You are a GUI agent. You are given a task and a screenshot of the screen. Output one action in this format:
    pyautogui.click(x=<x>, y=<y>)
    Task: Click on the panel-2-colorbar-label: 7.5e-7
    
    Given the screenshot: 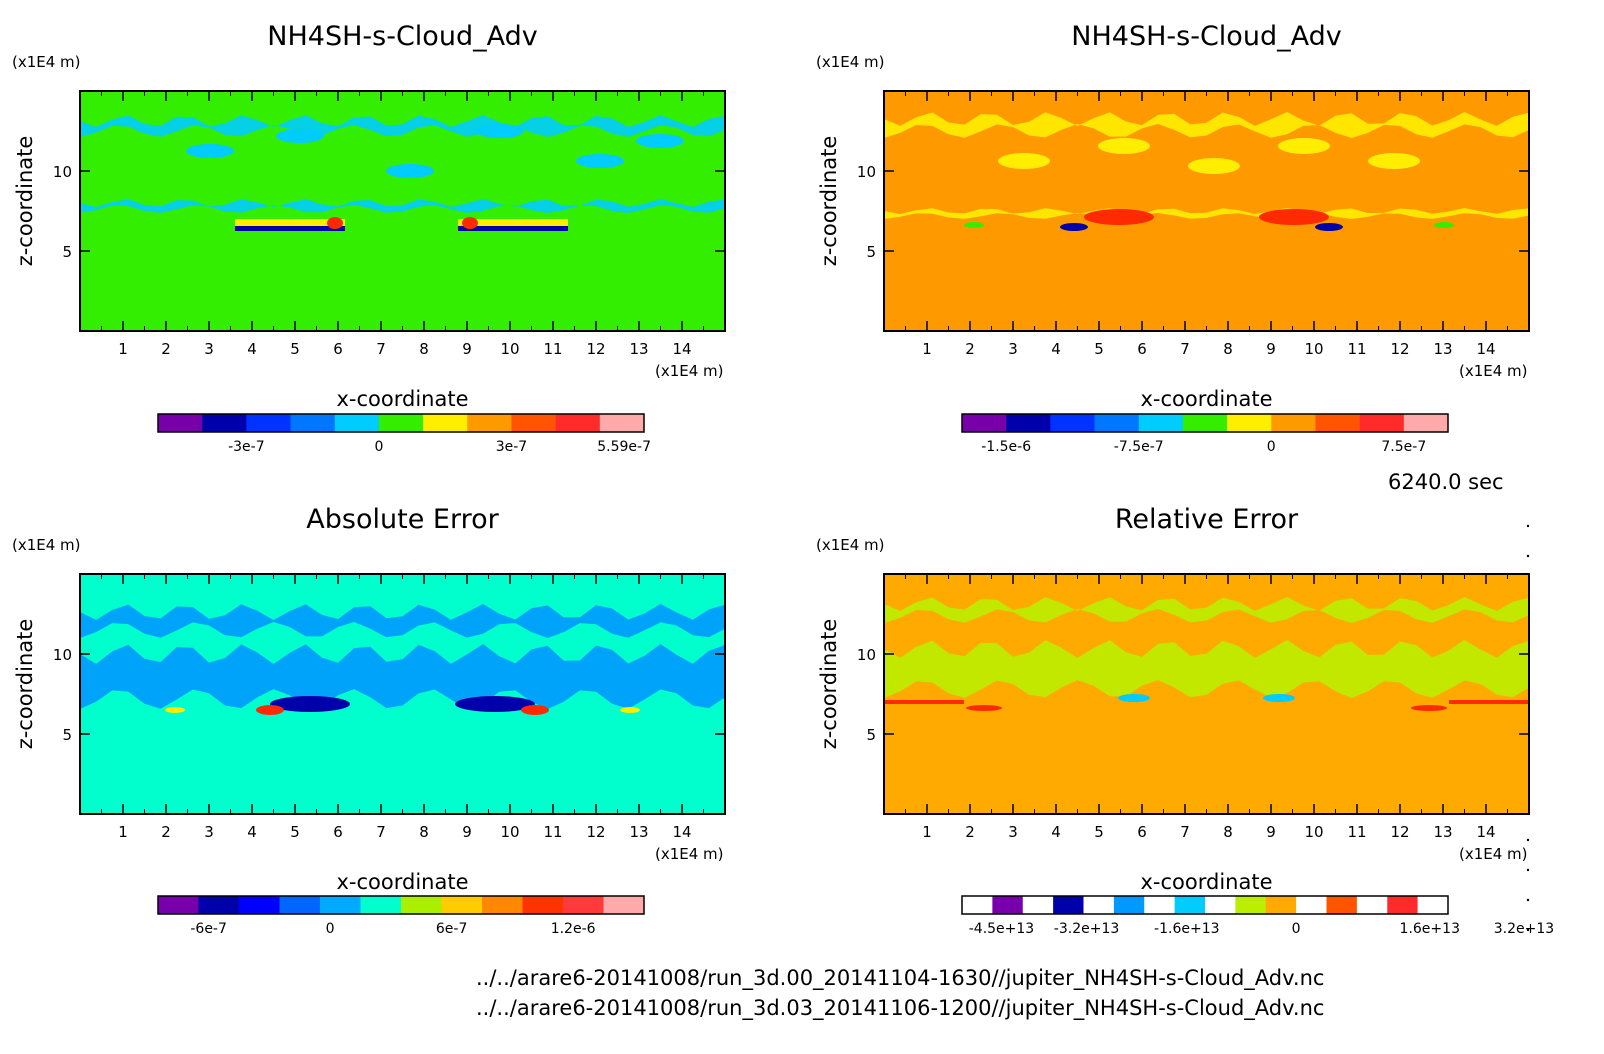 What is the action you would take?
    pyautogui.click(x=1403, y=447)
    